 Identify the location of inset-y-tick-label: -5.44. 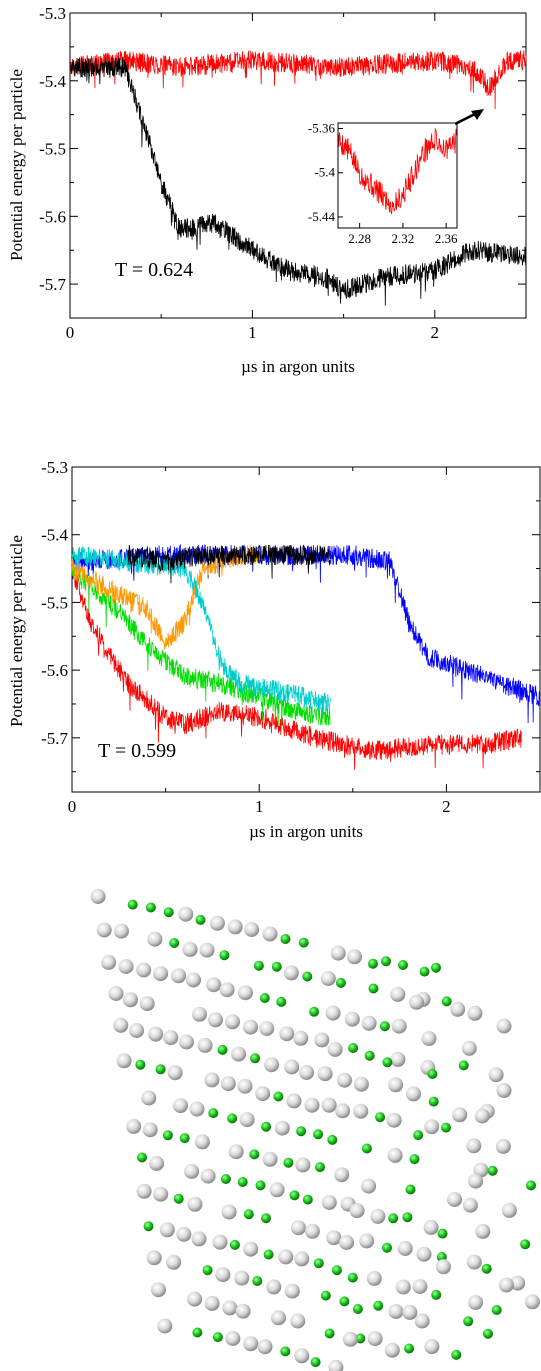
(322, 216).